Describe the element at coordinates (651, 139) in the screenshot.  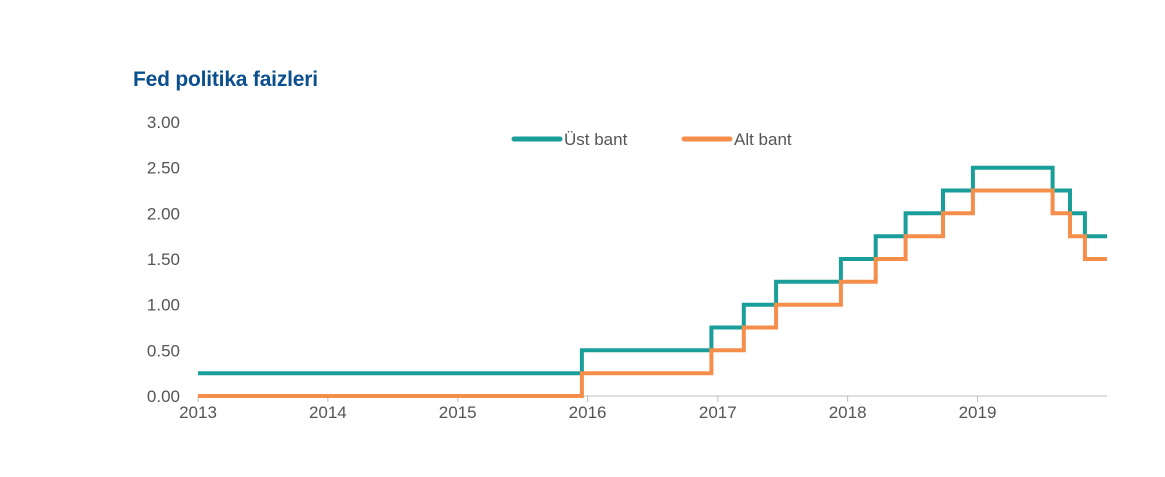
I see `legend: Üst bant Alt bant` at that location.